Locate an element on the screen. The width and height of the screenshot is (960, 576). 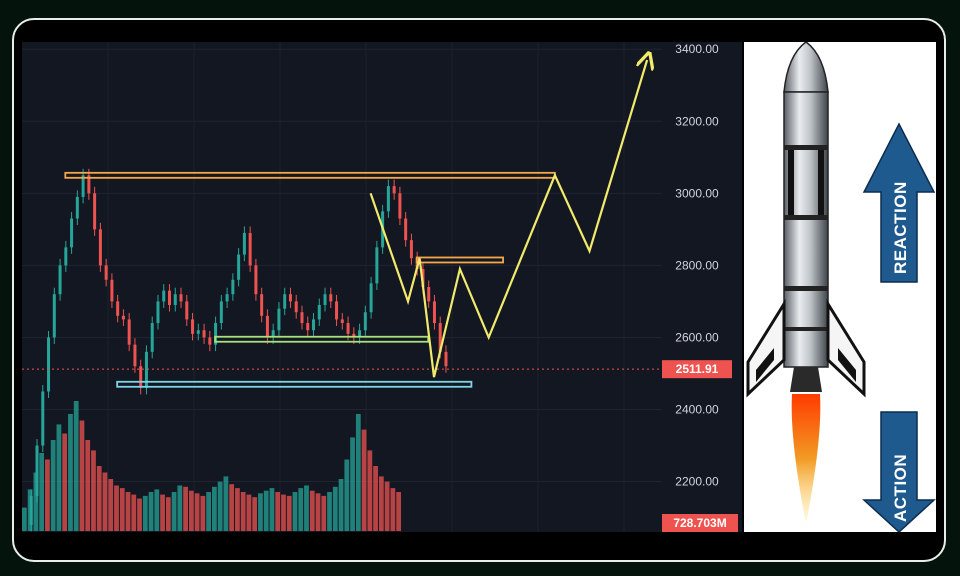
price-tick-label: 2200.00 is located at coordinates (697, 482).